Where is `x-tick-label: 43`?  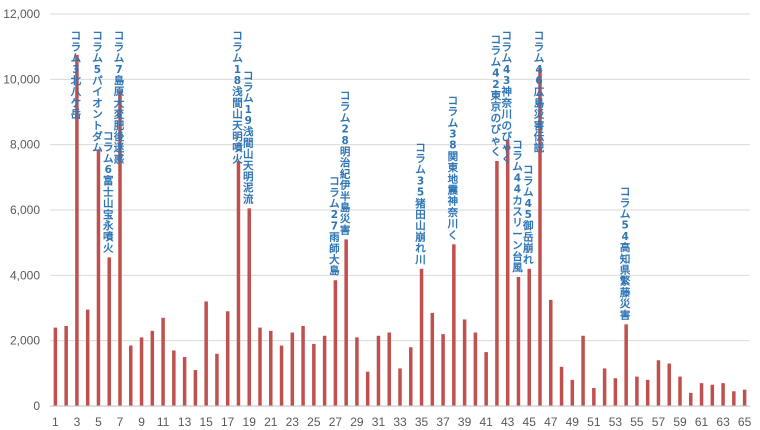 x-tick-label: 43 is located at coordinates (508, 422).